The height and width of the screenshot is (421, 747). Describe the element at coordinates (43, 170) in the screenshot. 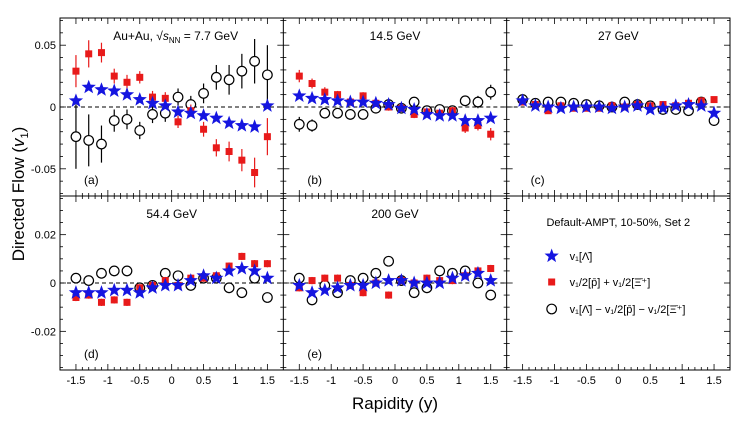

I see `y-tick-label: -0.05` at that location.